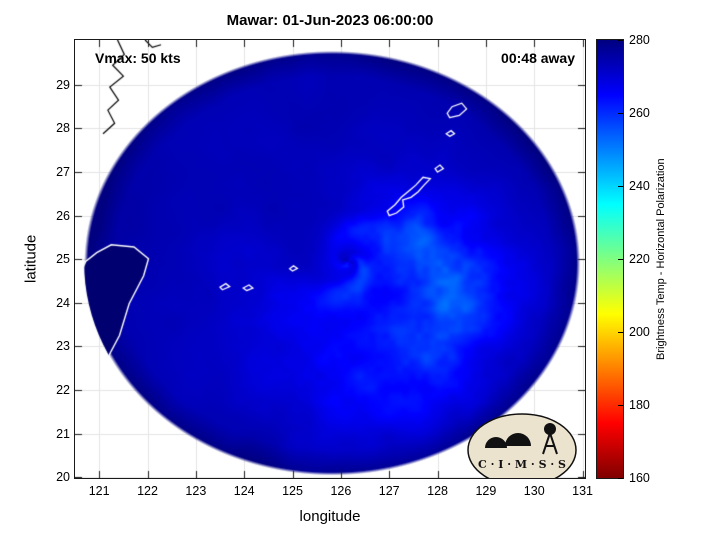 This screenshot has width=720, height=540. I want to click on antenna-tower-icon, so click(550, 443).